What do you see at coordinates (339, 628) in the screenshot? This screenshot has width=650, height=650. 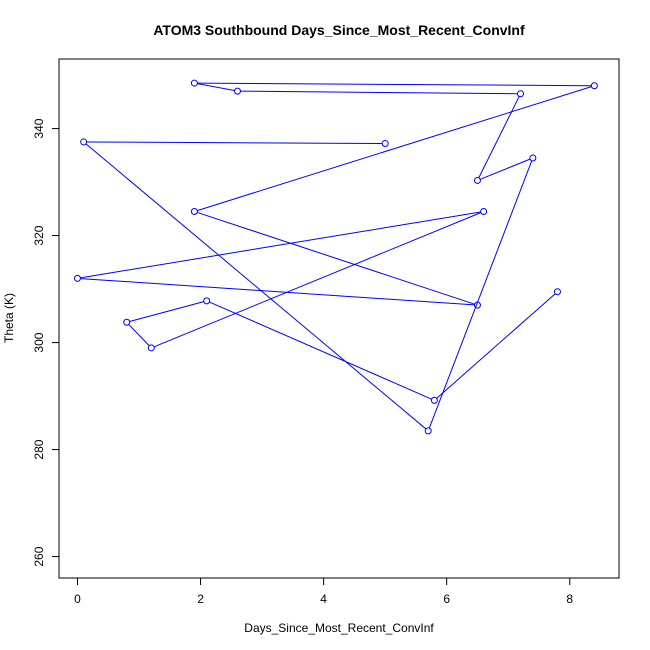 I see `x-axis-label: Days_Since_Most_Recent_ConvInf` at bounding box center [339, 628].